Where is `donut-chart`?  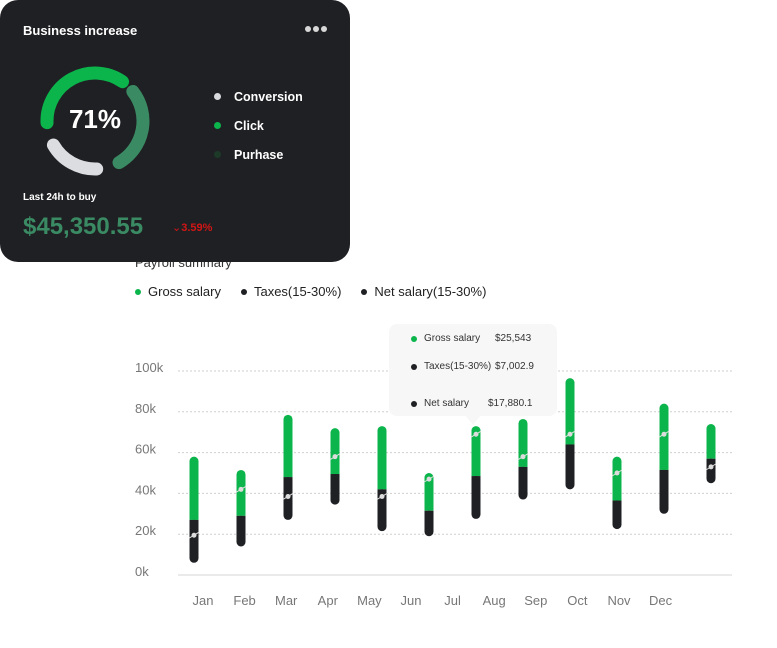 donut-chart is located at coordinates (95, 121).